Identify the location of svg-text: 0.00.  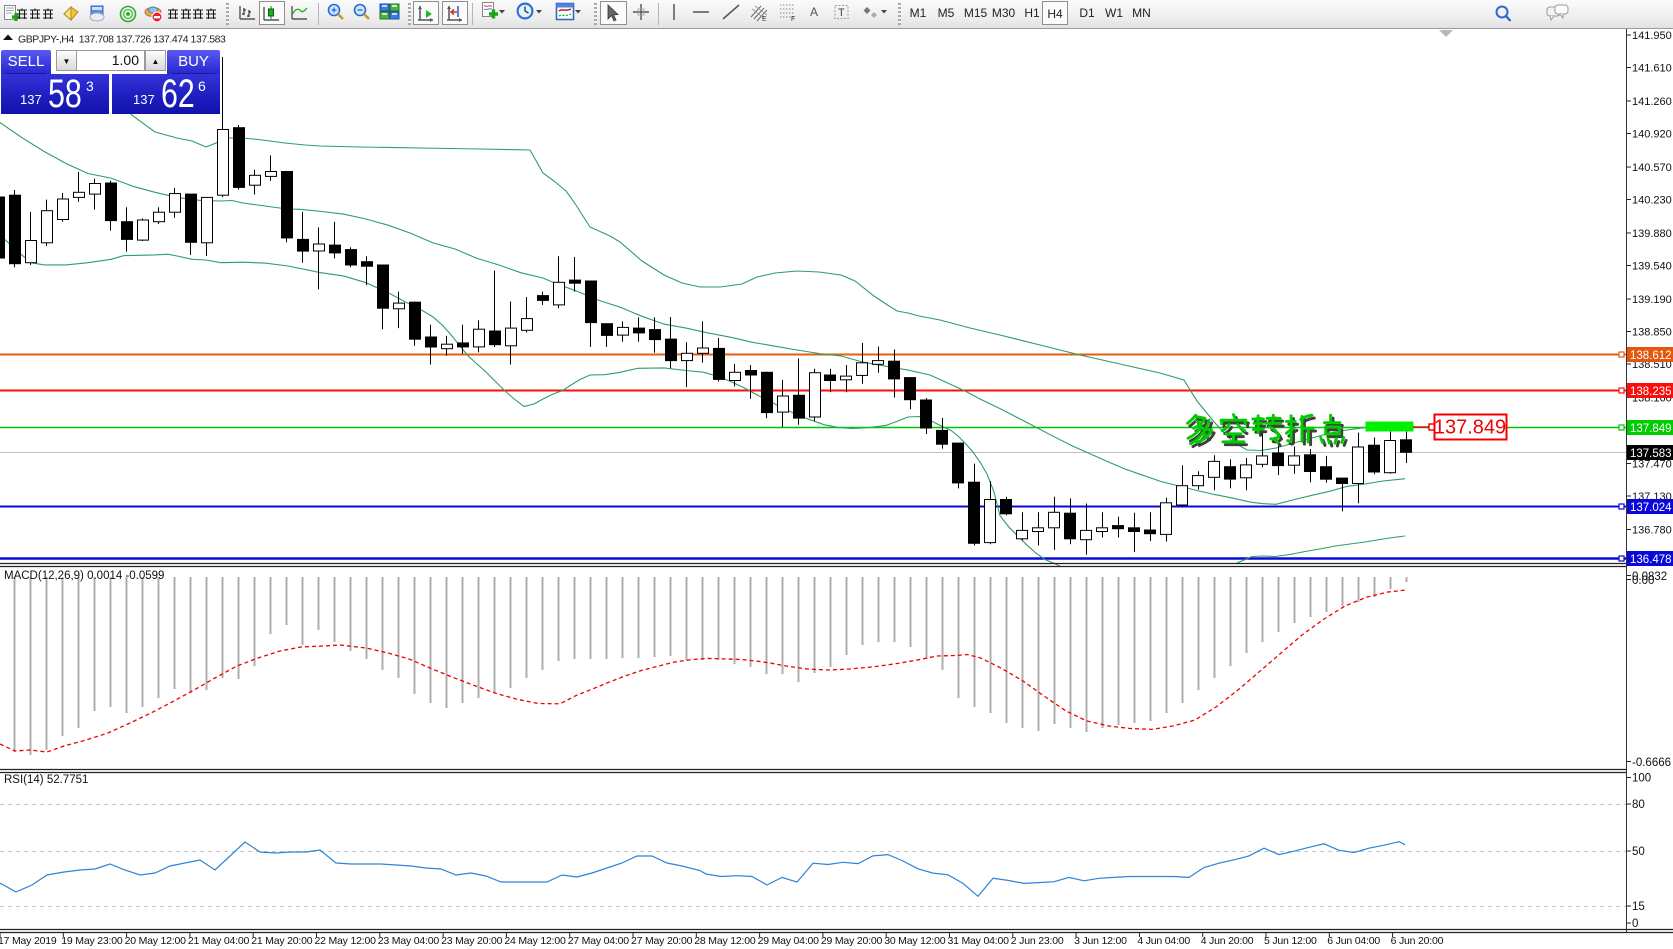
(1643, 581).